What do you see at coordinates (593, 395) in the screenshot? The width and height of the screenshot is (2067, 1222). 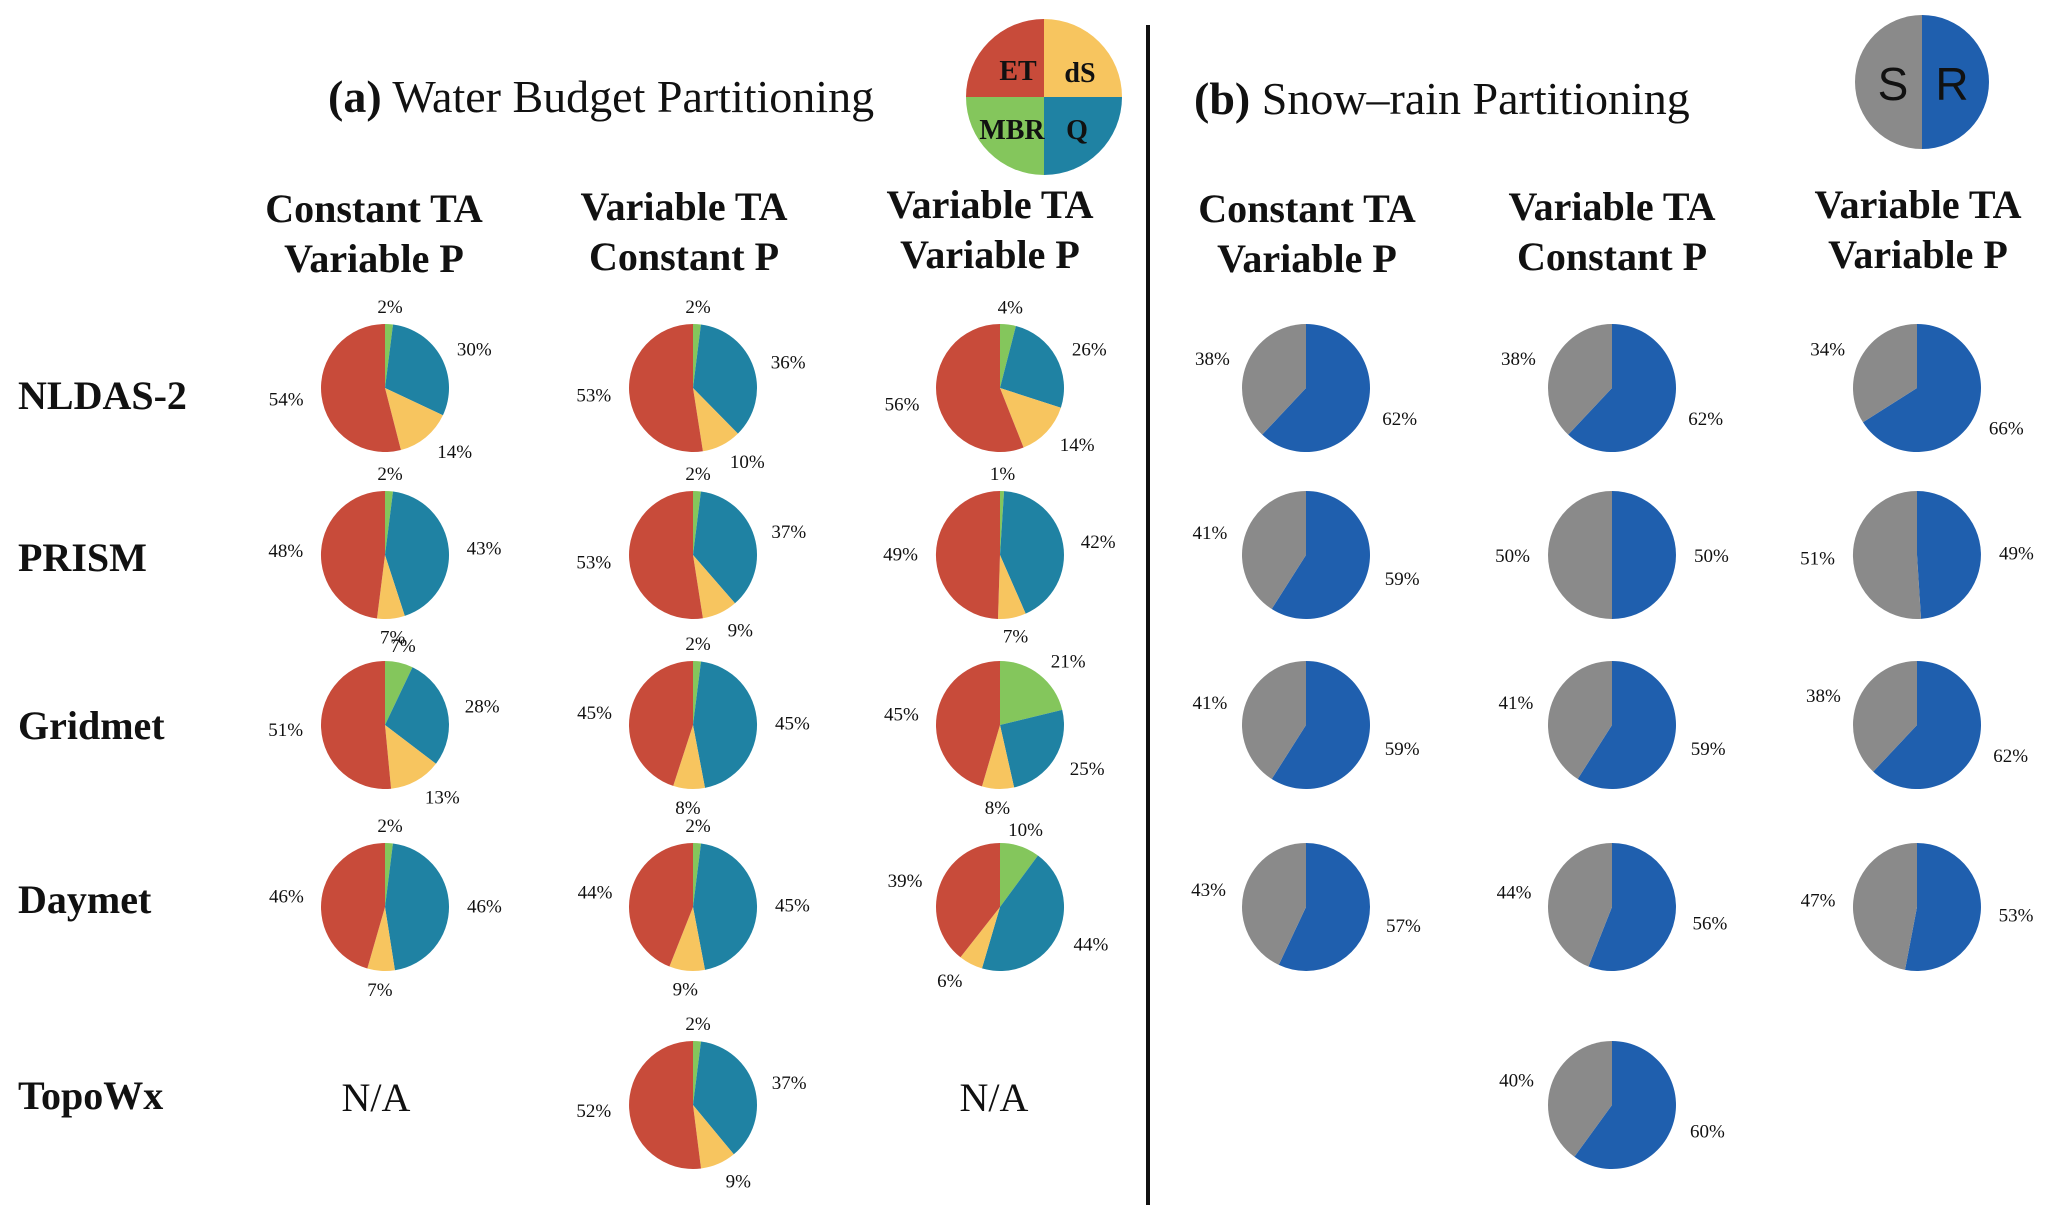 I see `label-et: 53%` at bounding box center [593, 395].